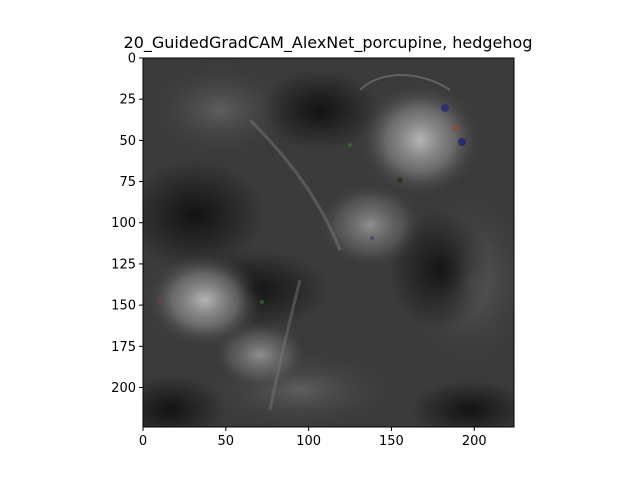 This screenshot has height=480, width=640. Describe the element at coordinates (123, 388) in the screenshot. I see `y-tick-label: 200` at that location.